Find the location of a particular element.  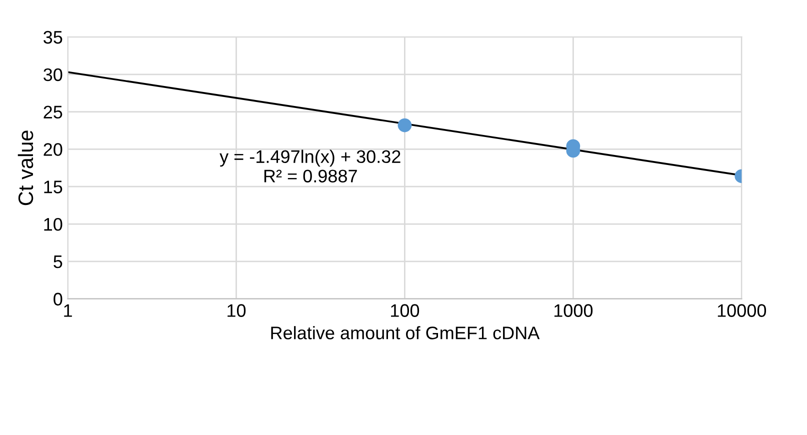

y-tick-label: 0 is located at coordinates (58, 299).